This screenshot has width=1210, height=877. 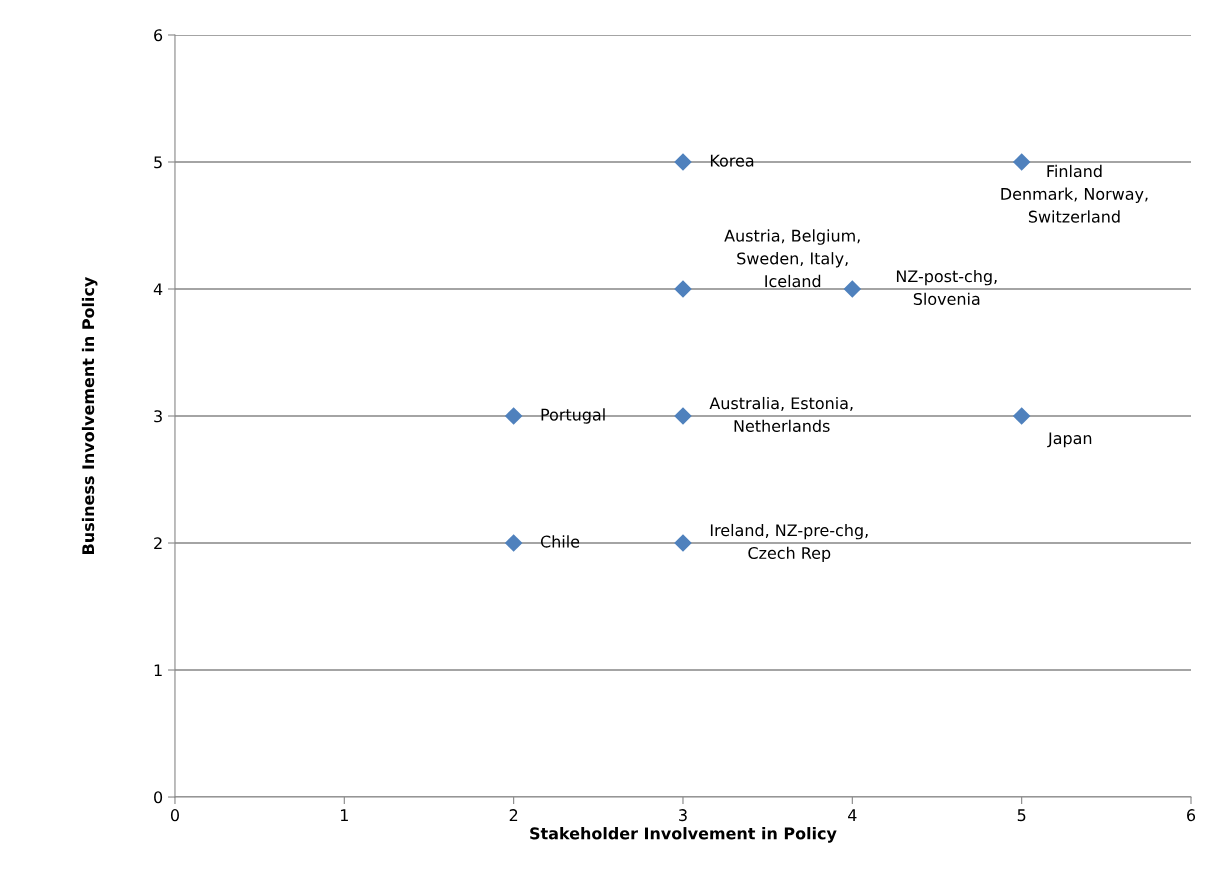 What do you see at coordinates (158, 416) in the screenshot?
I see `y-tick-label: 3` at bounding box center [158, 416].